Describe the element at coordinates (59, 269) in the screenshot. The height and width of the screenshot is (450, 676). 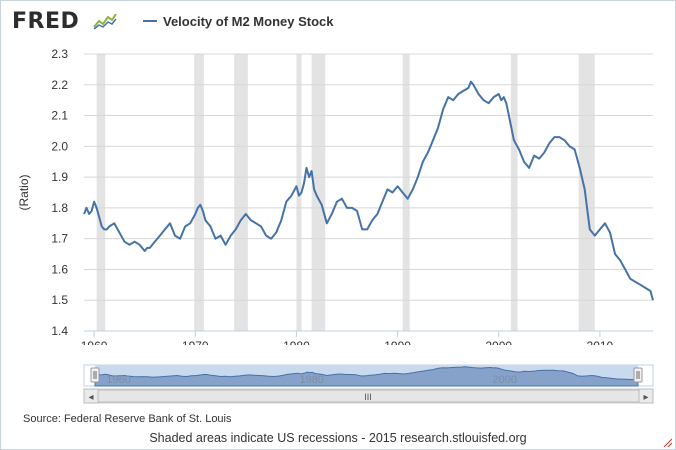
I see `y-tick-label: 1.6` at that location.